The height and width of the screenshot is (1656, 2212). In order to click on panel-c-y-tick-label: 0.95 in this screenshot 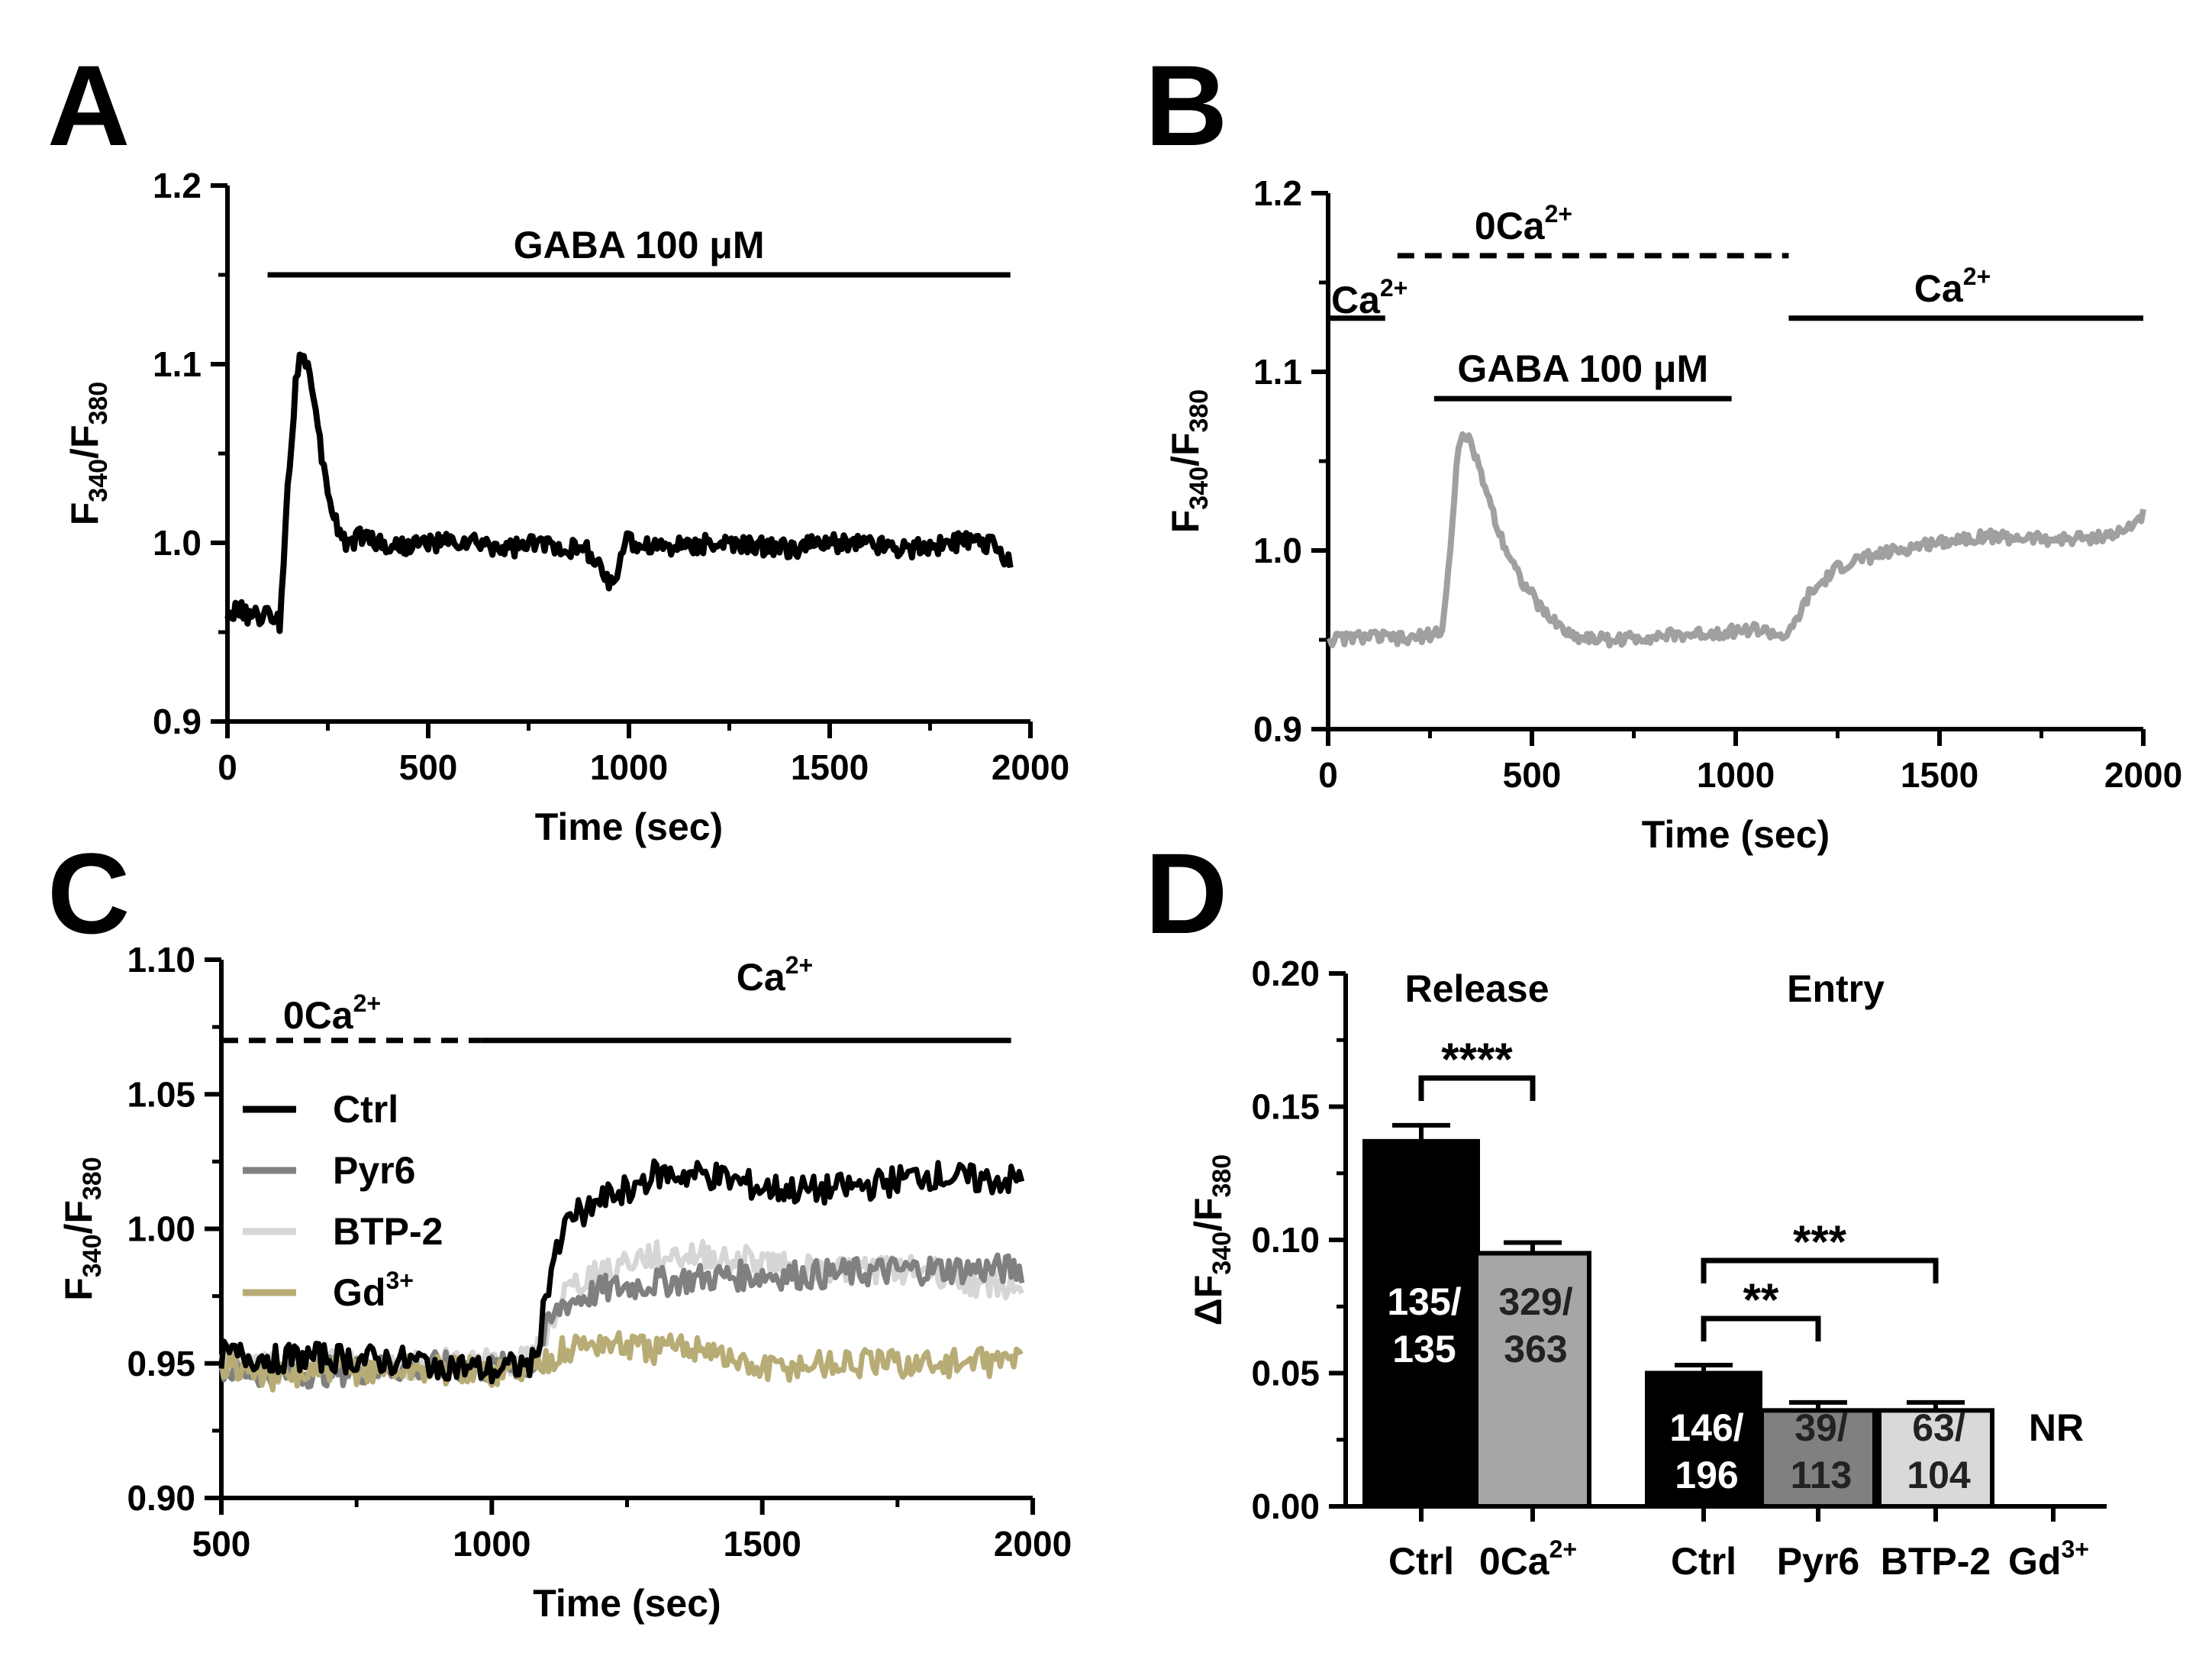, I will do `click(161, 1363)`.